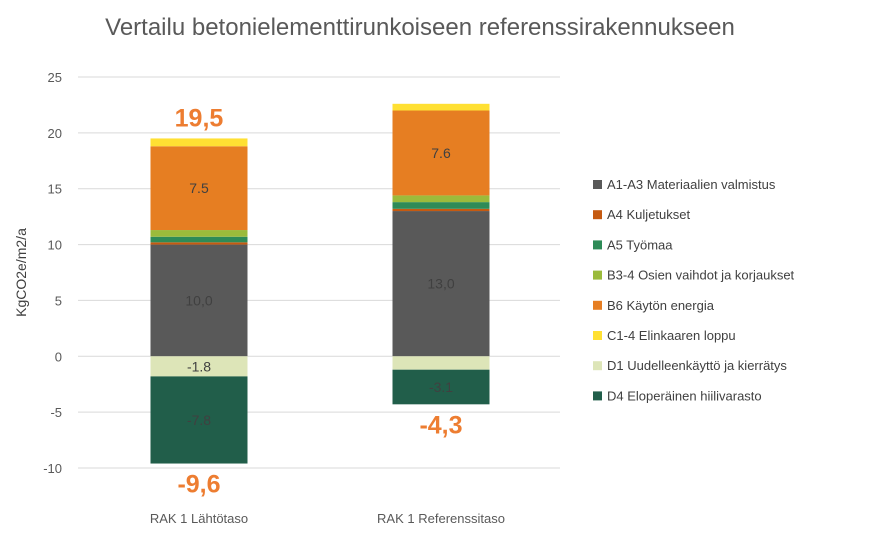  Describe the element at coordinates (684, 395) in the screenshot. I see `legend-label: D4 Eloperäinen hiilivarasto` at that location.